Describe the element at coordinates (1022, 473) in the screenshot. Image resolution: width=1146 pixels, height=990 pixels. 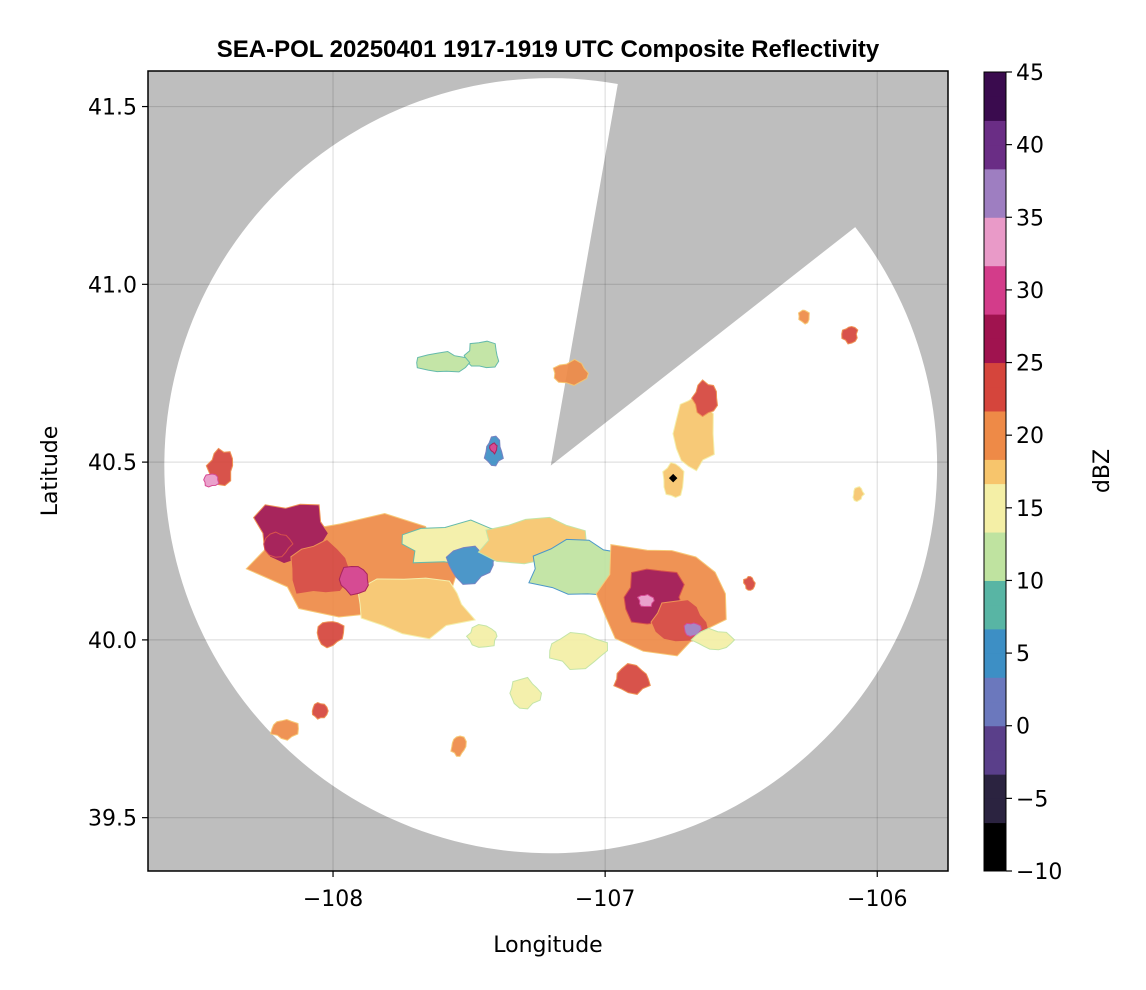
I see `colorbar: −10 −5 0 5 10 15 20 25 30 35 40 45` at that location.